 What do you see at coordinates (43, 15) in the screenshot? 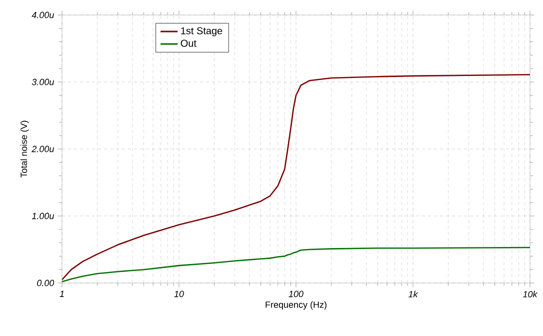
I see `y-tick-label: 4.00u` at bounding box center [43, 15].